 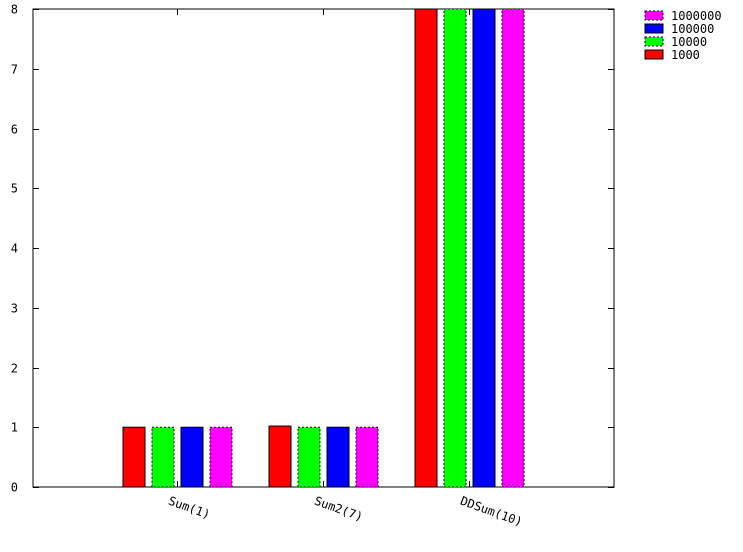 I want to click on legend-label-100000: 100000, so click(x=692, y=29).